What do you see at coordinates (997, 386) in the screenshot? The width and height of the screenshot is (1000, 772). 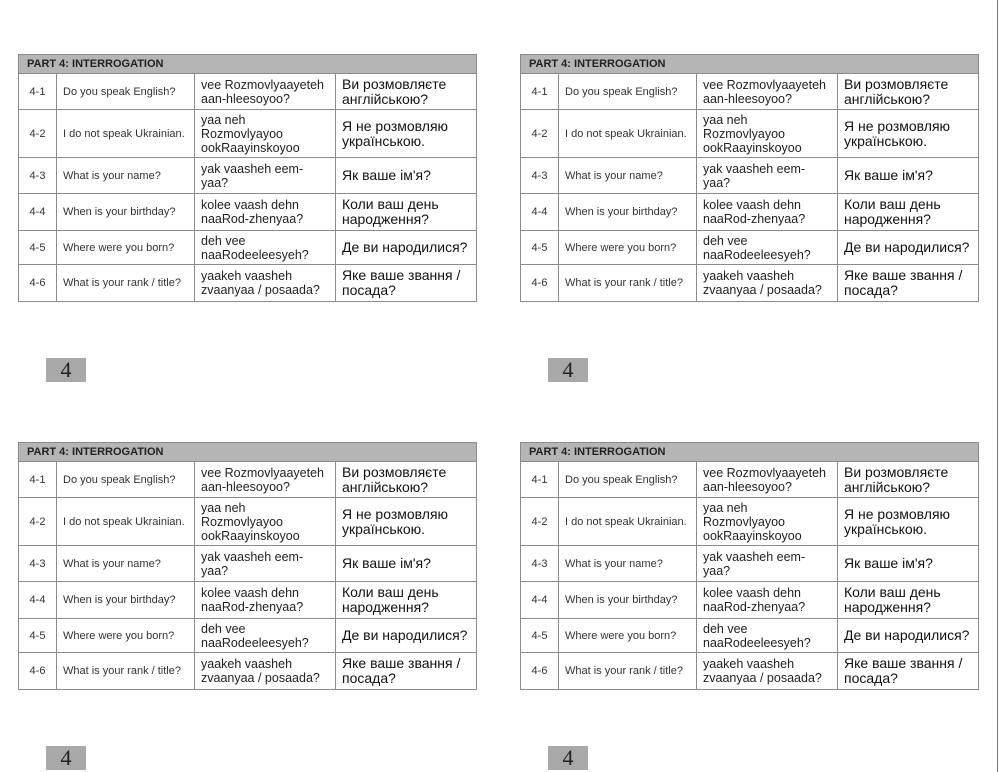 I see `page-edge-divider` at bounding box center [997, 386].